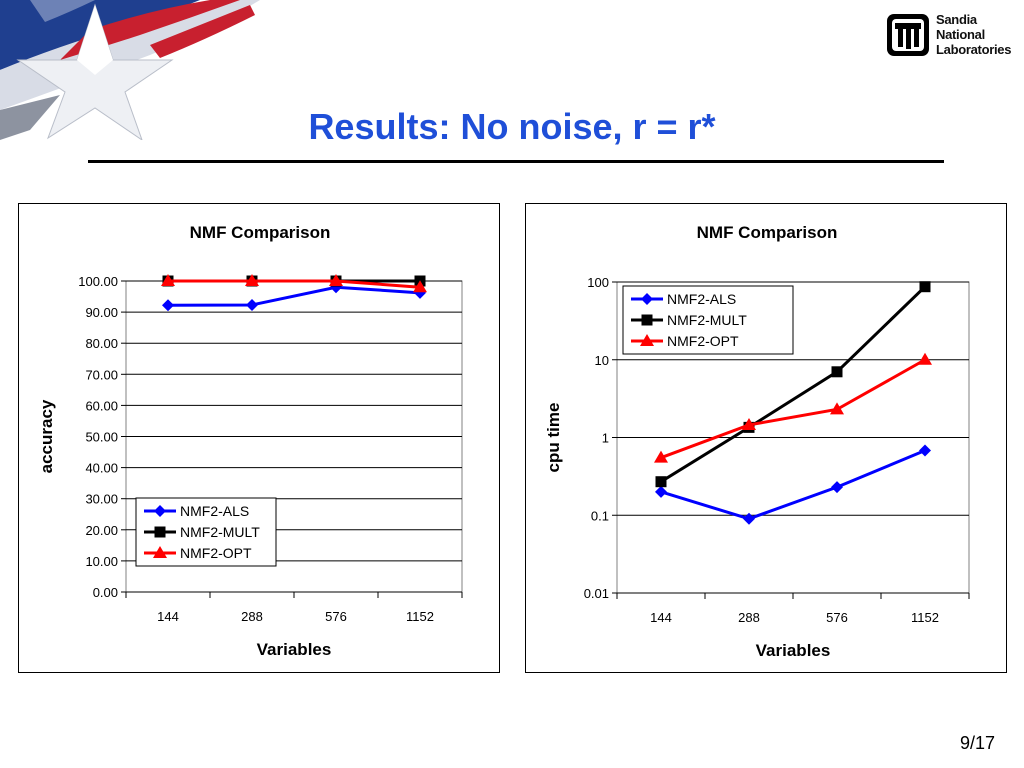  What do you see at coordinates (516, 161) in the screenshot?
I see `title-underline` at bounding box center [516, 161].